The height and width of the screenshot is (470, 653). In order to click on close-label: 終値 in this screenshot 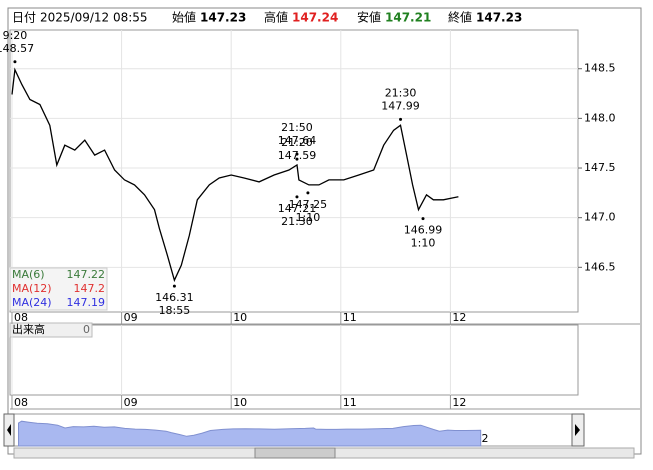, I will do `click(460, 17)`.